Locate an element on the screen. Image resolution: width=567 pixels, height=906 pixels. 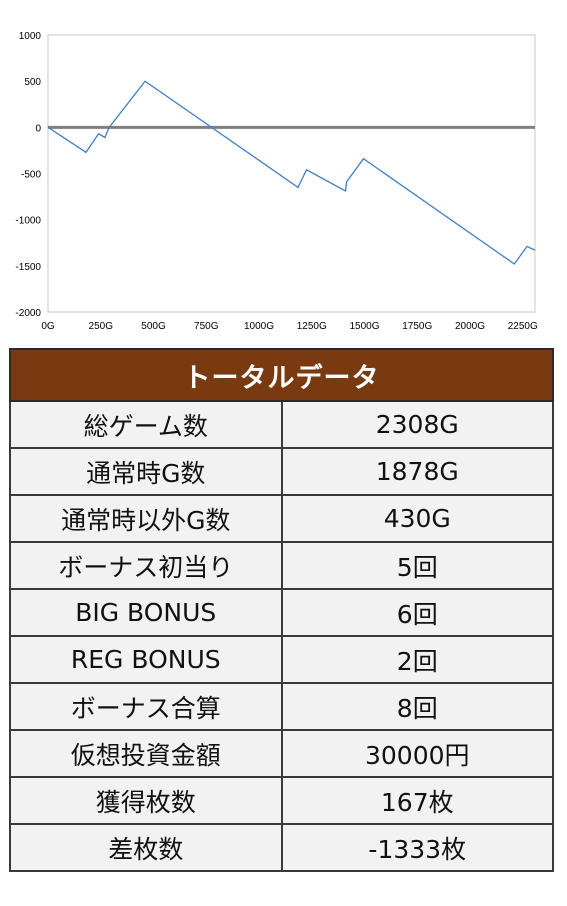
row-value: -1333枚 is located at coordinates (417, 847).